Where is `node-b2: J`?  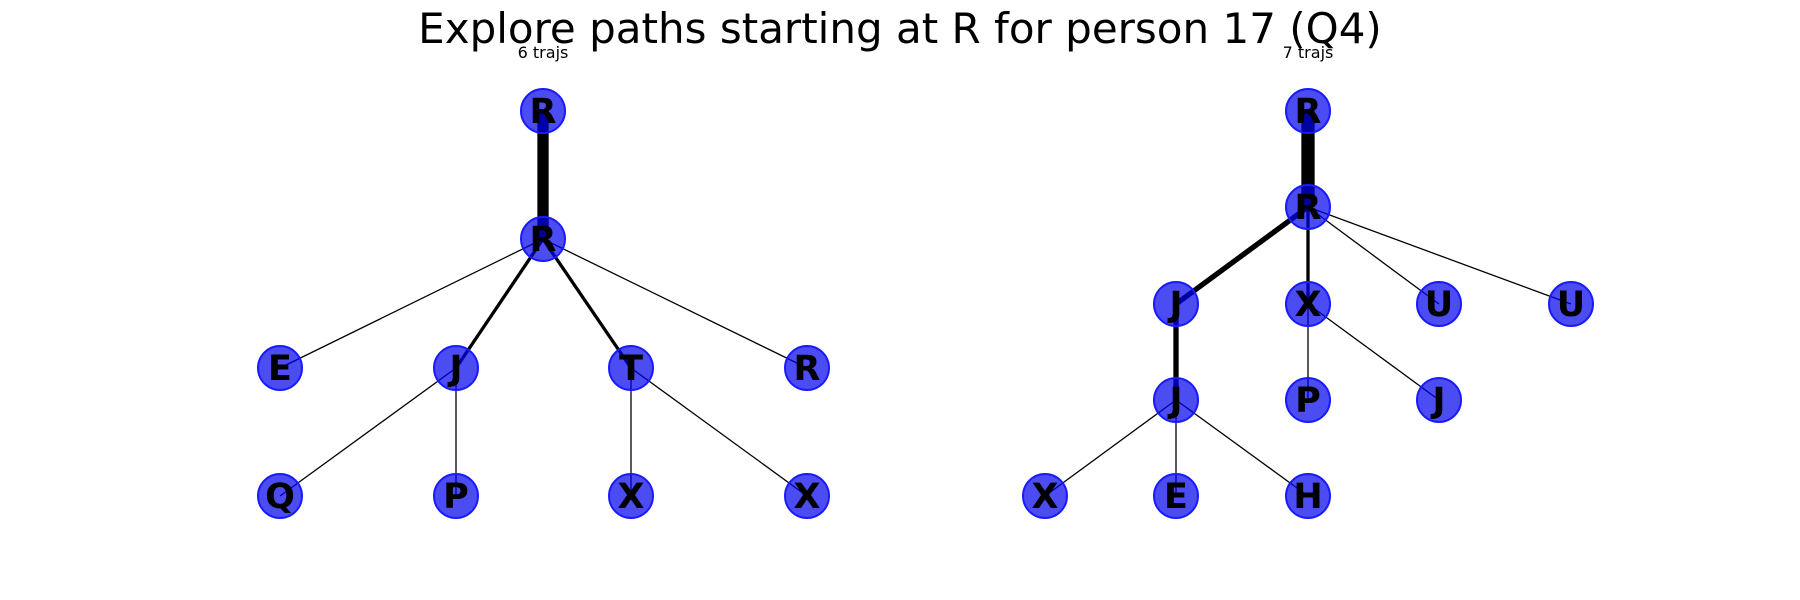 node-b2: J is located at coordinates (1176, 304).